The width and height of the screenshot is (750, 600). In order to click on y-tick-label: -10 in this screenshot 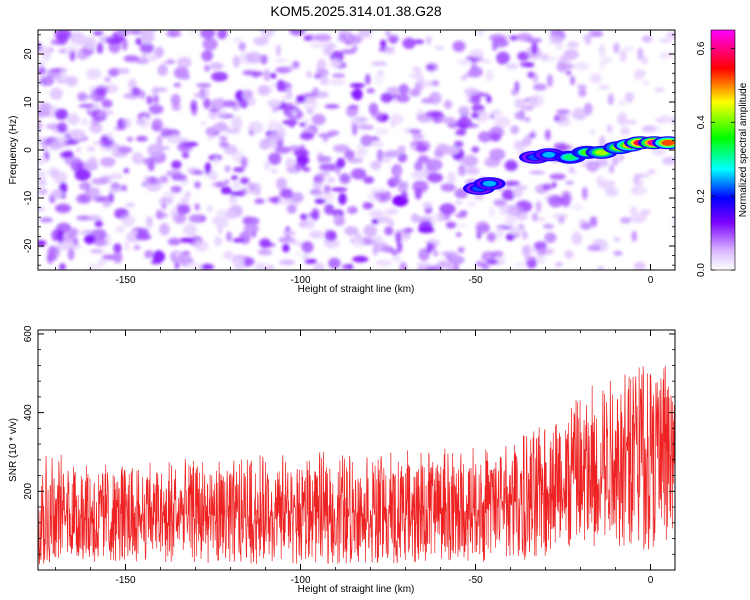, I will do `click(28, 197)`.